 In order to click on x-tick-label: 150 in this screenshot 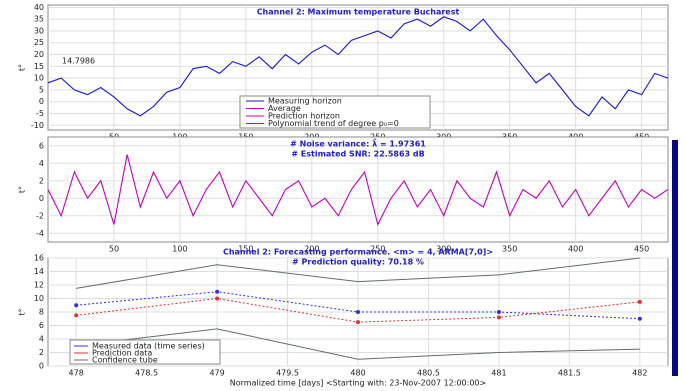, I will do `click(245, 249)`.